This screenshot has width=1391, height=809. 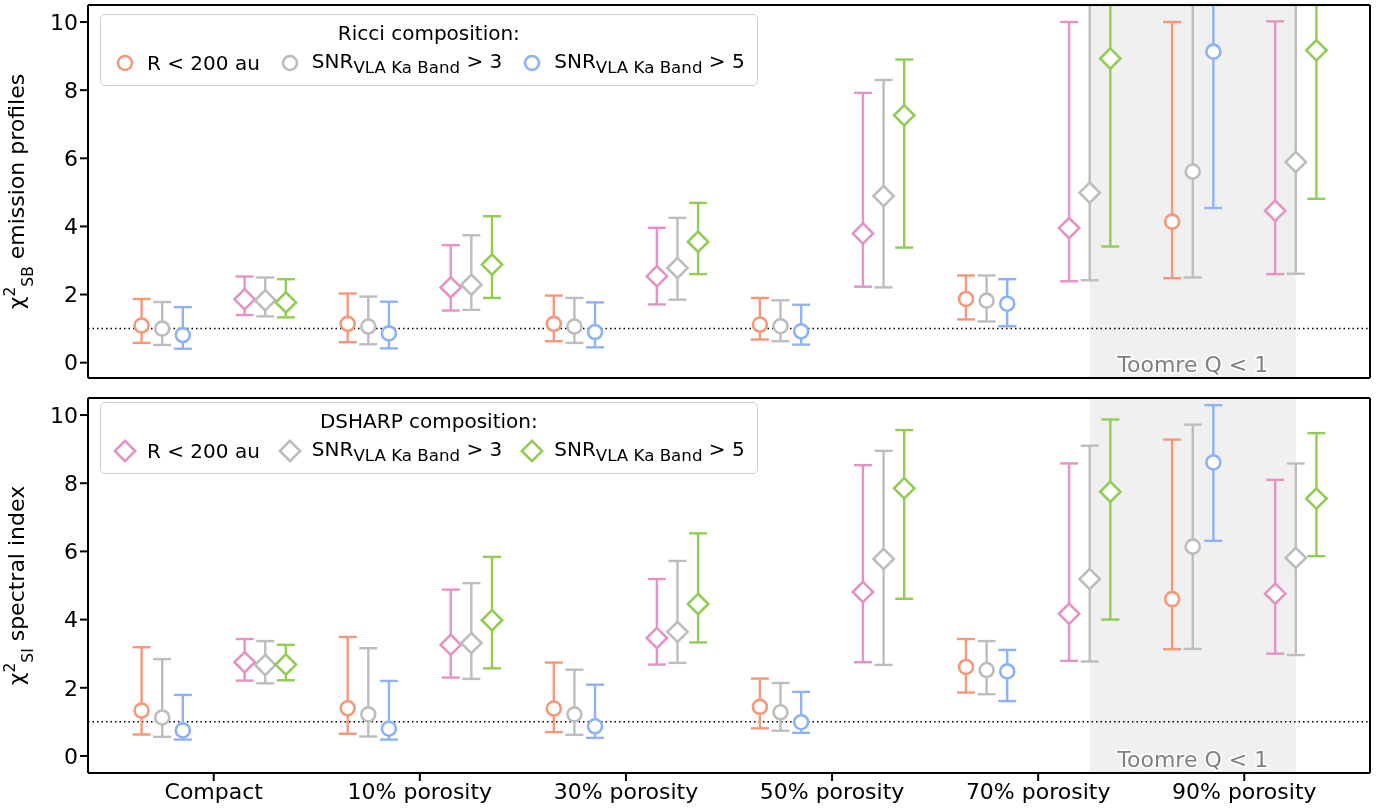 I want to click on x-tick-label: 50% porosity, so click(x=832, y=791).